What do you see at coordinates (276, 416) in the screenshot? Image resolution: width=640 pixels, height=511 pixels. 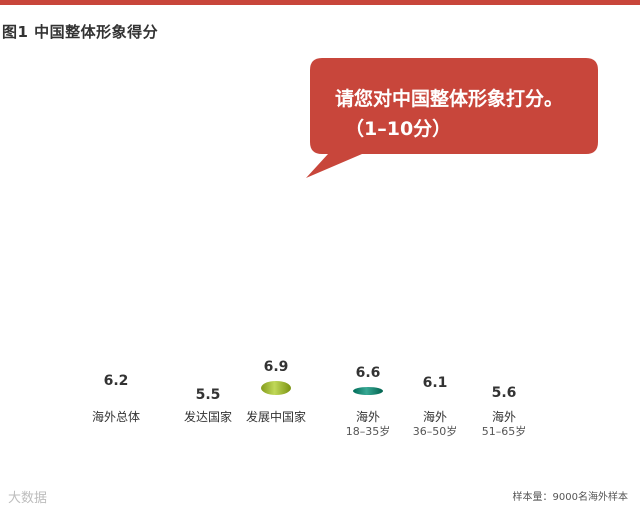 I see `category-label-2-0: 发展中国家` at bounding box center [276, 416].